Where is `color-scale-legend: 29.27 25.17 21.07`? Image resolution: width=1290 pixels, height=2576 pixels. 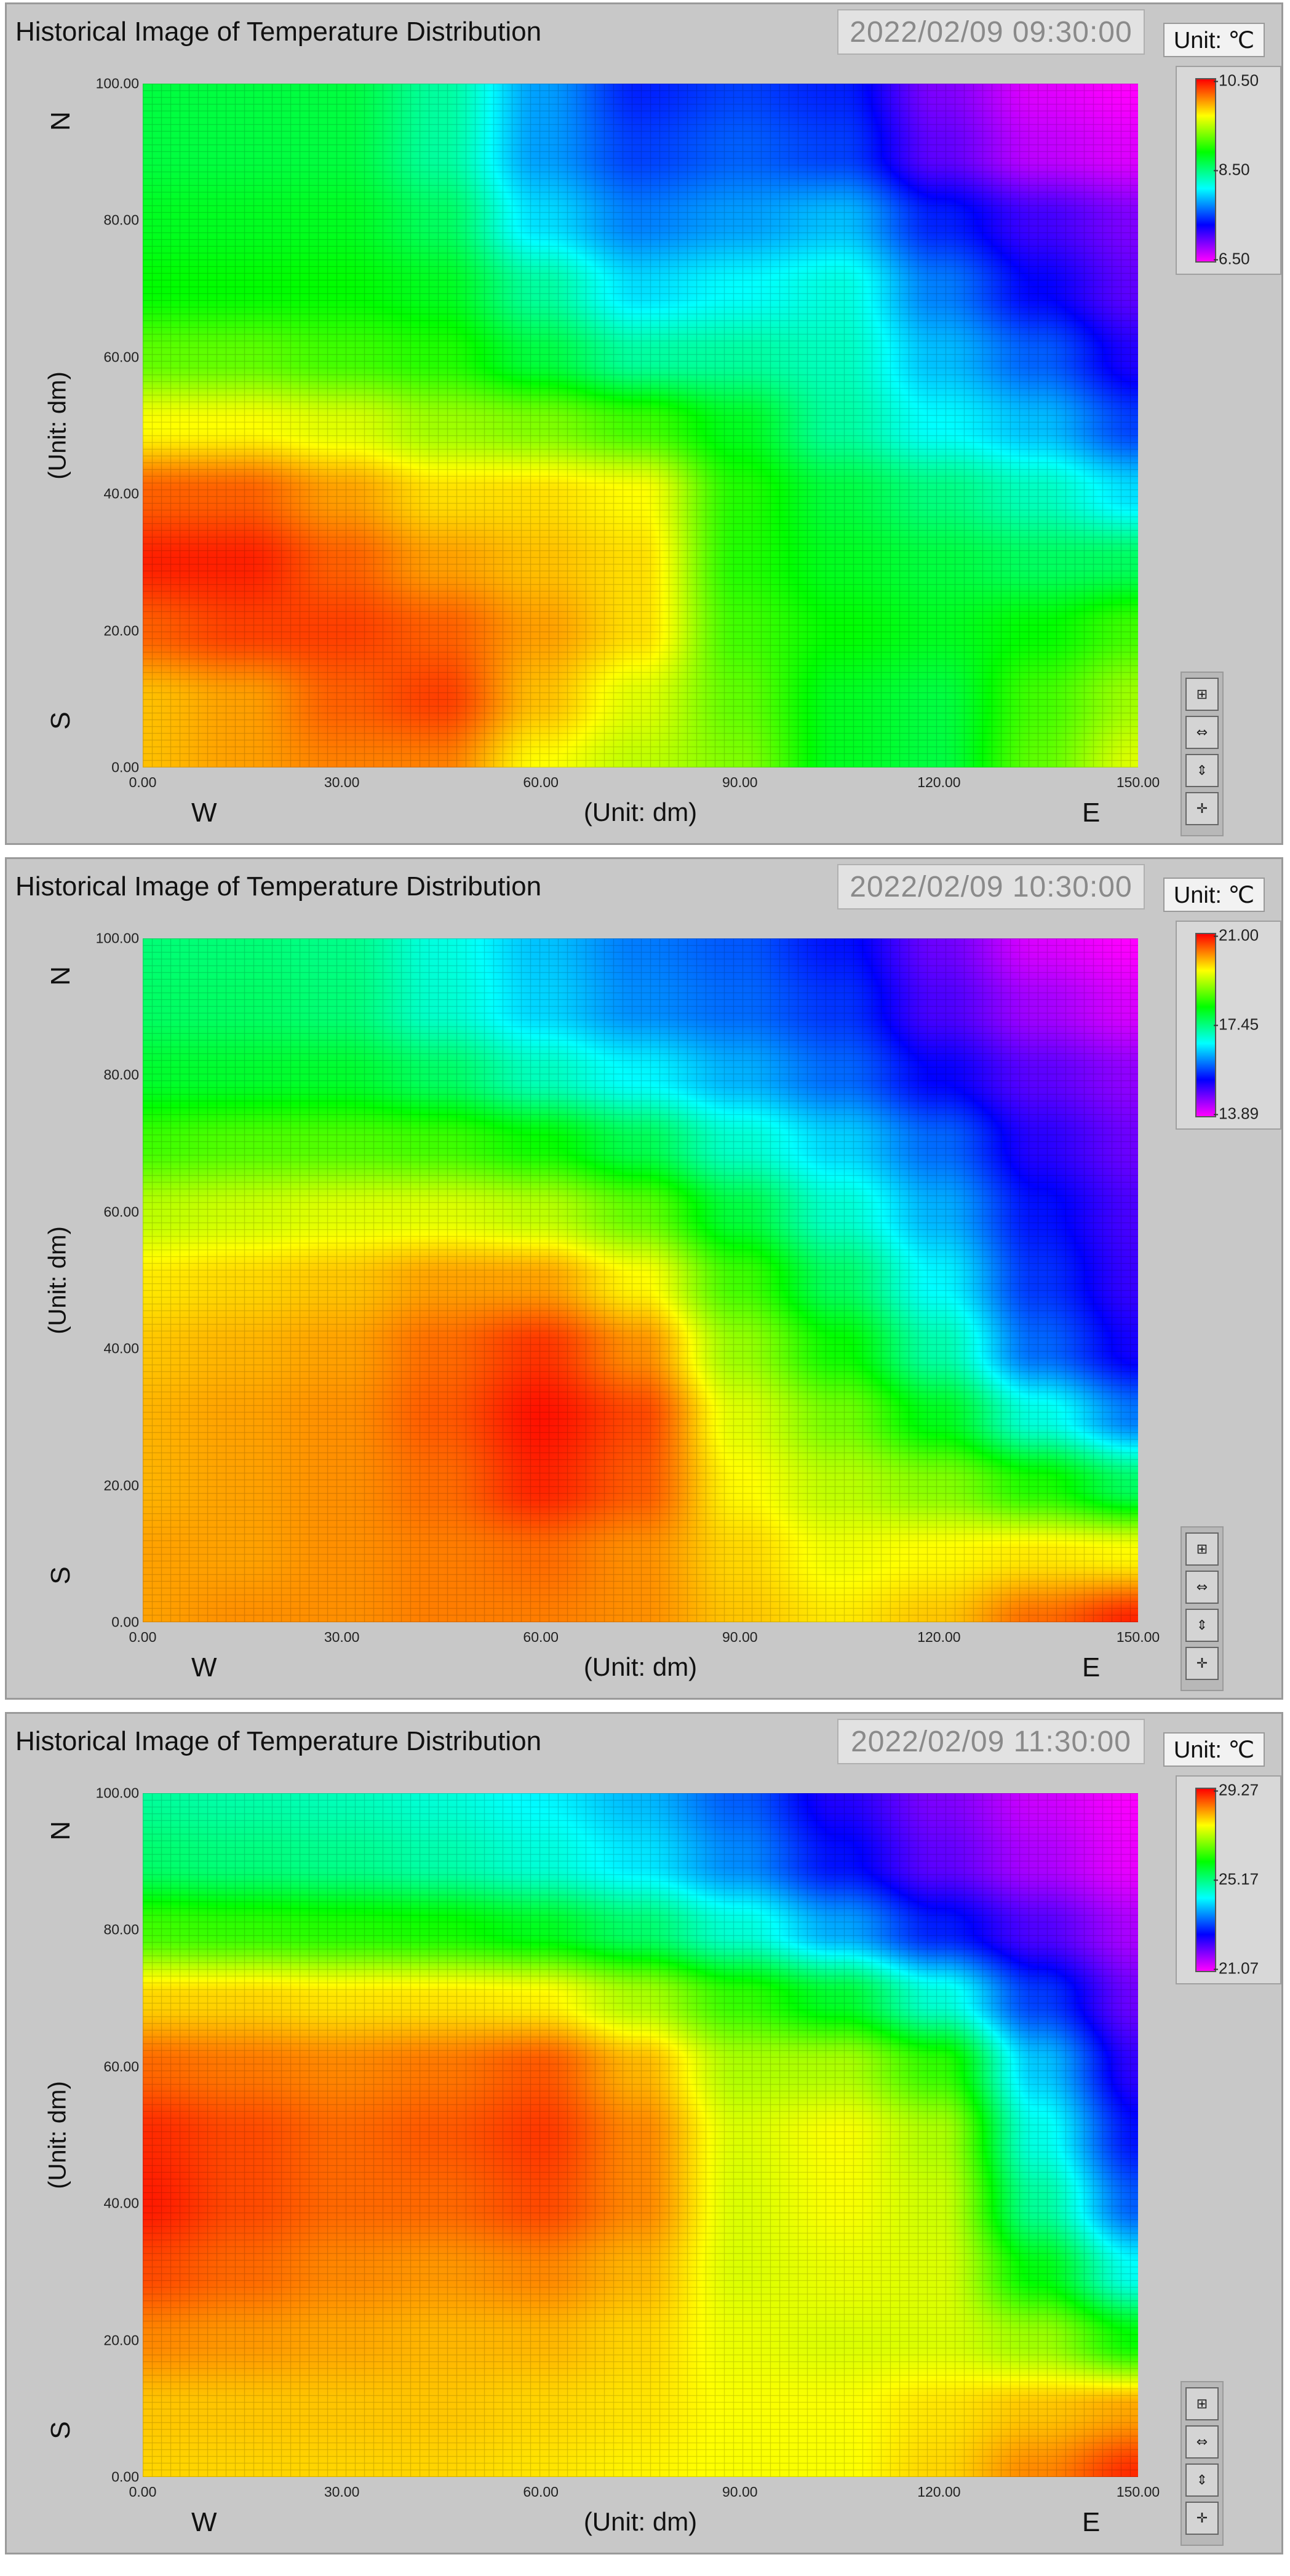 color-scale-legend: 29.27 25.17 21.07 is located at coordinates (1228, 1880).